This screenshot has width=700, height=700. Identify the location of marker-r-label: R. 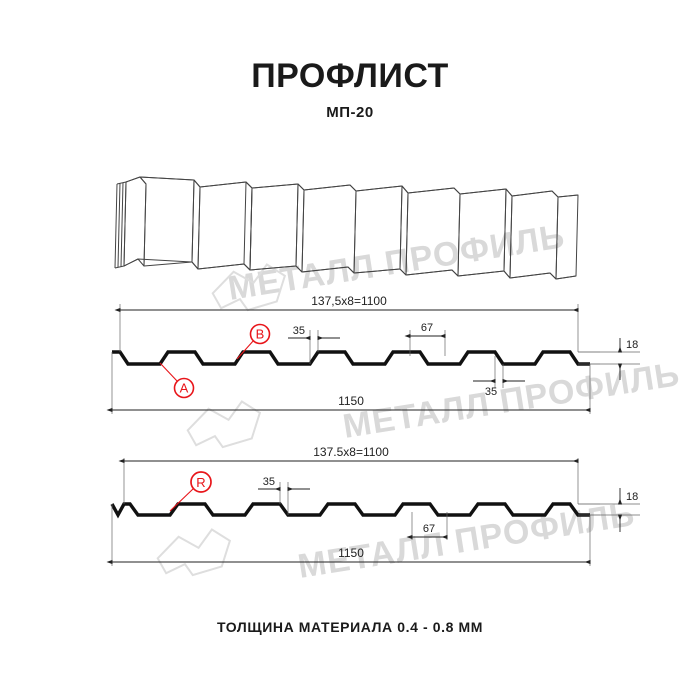
(200, 482).